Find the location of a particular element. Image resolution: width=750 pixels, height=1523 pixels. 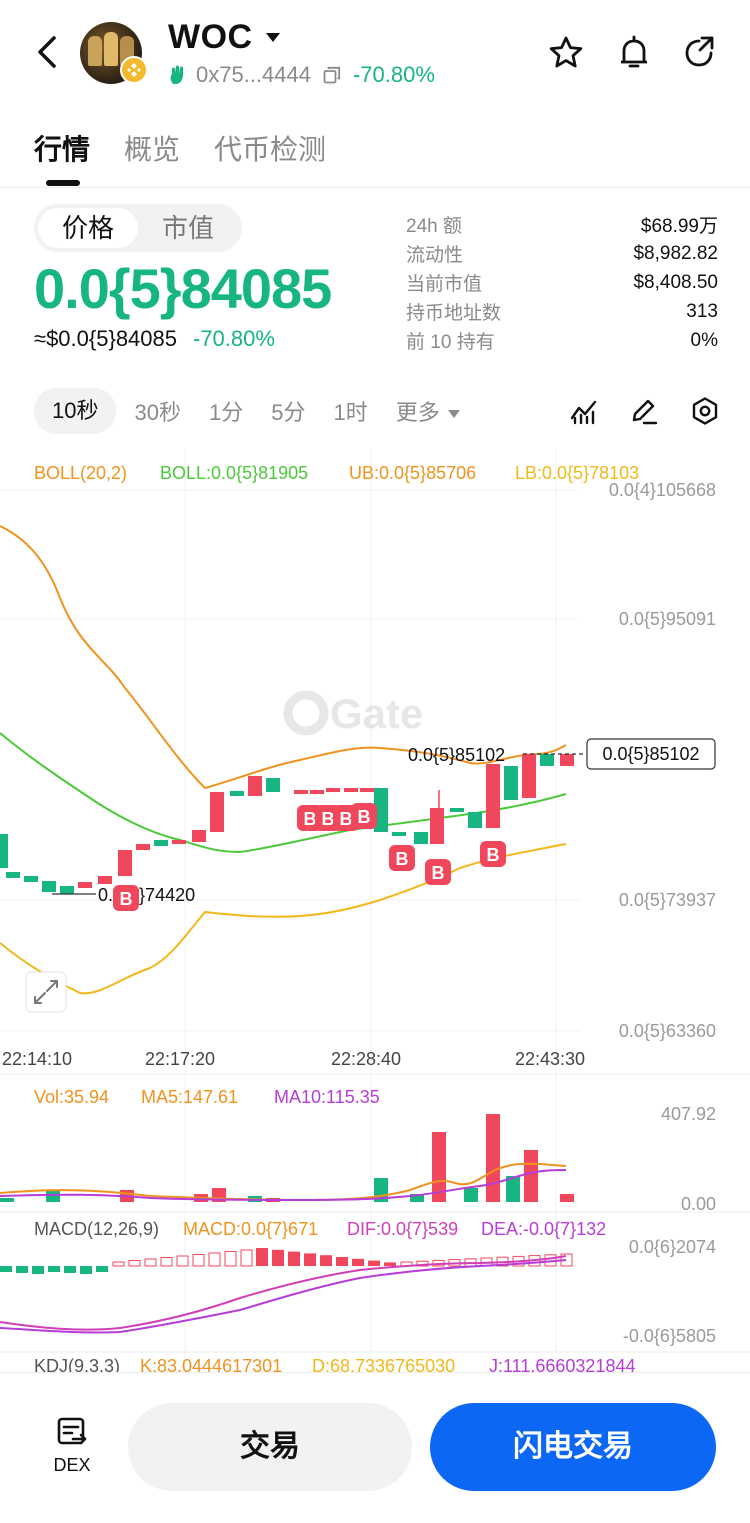

stat-row: 流动性 $8,982.82 is located at coordinates (562, 253).